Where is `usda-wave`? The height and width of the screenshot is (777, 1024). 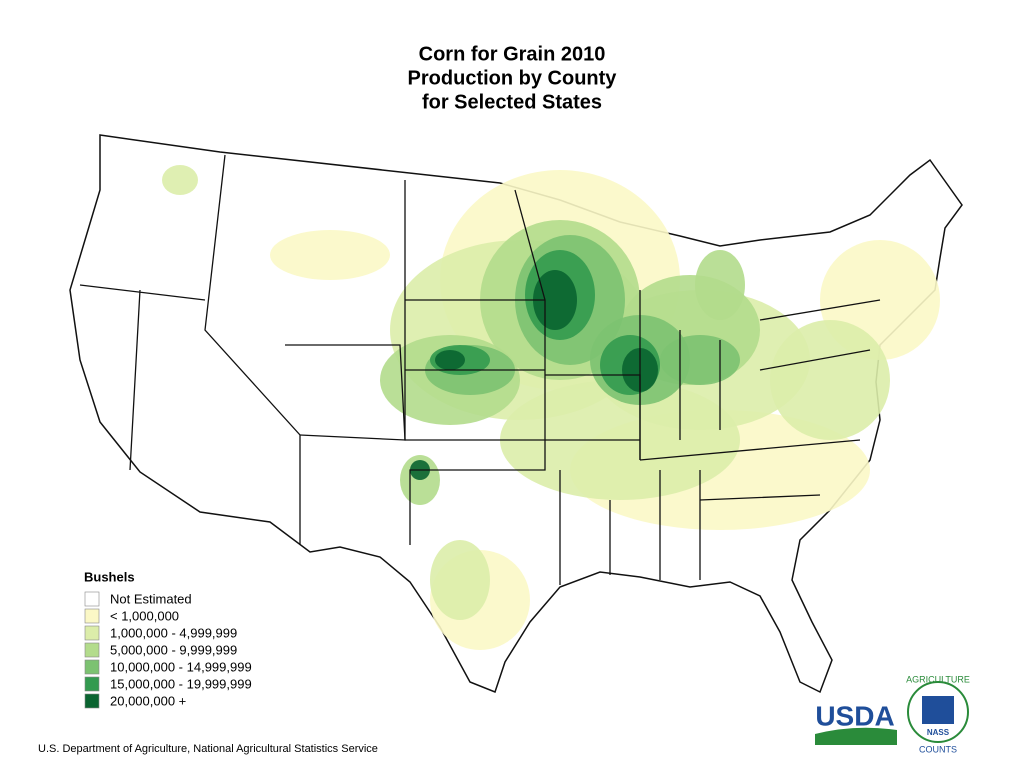 usda-wave is located at coordinates (856, 736).